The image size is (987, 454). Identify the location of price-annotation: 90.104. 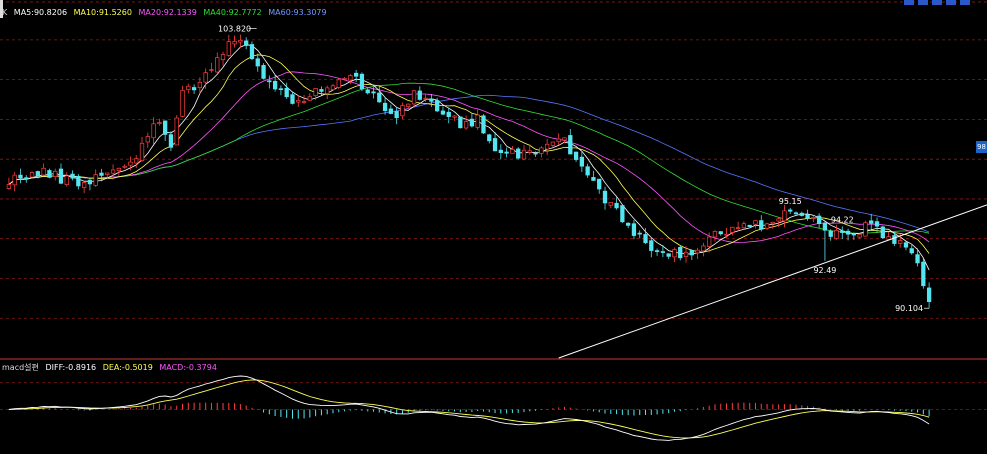
(909, 308).